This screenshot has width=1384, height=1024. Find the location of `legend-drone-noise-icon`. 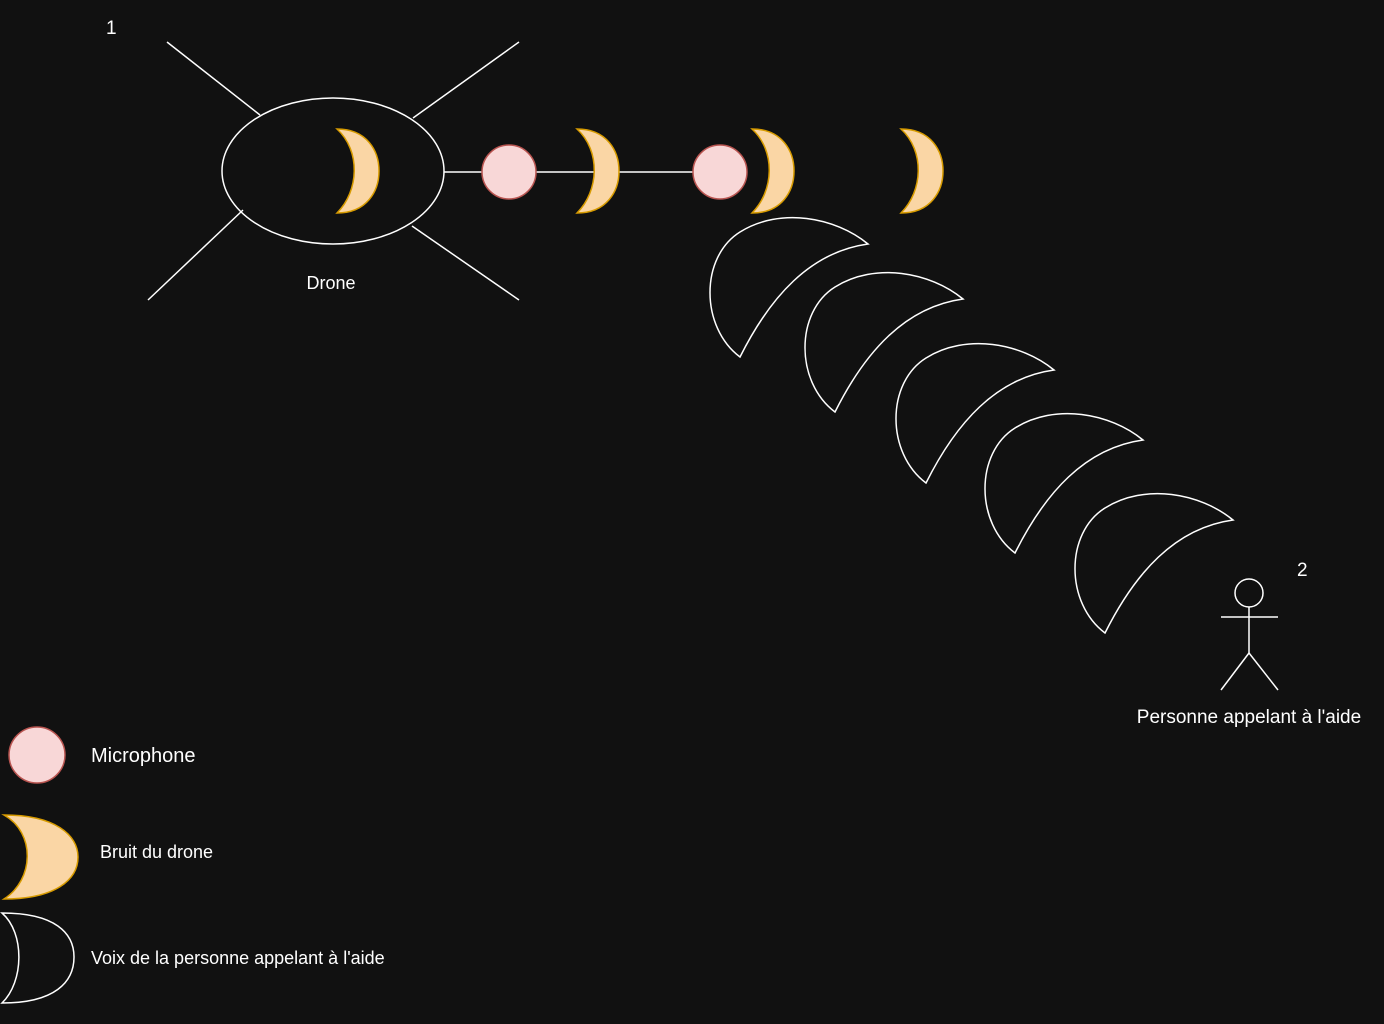

legend-drone-noise-icon is located at coordinates (40, 857).